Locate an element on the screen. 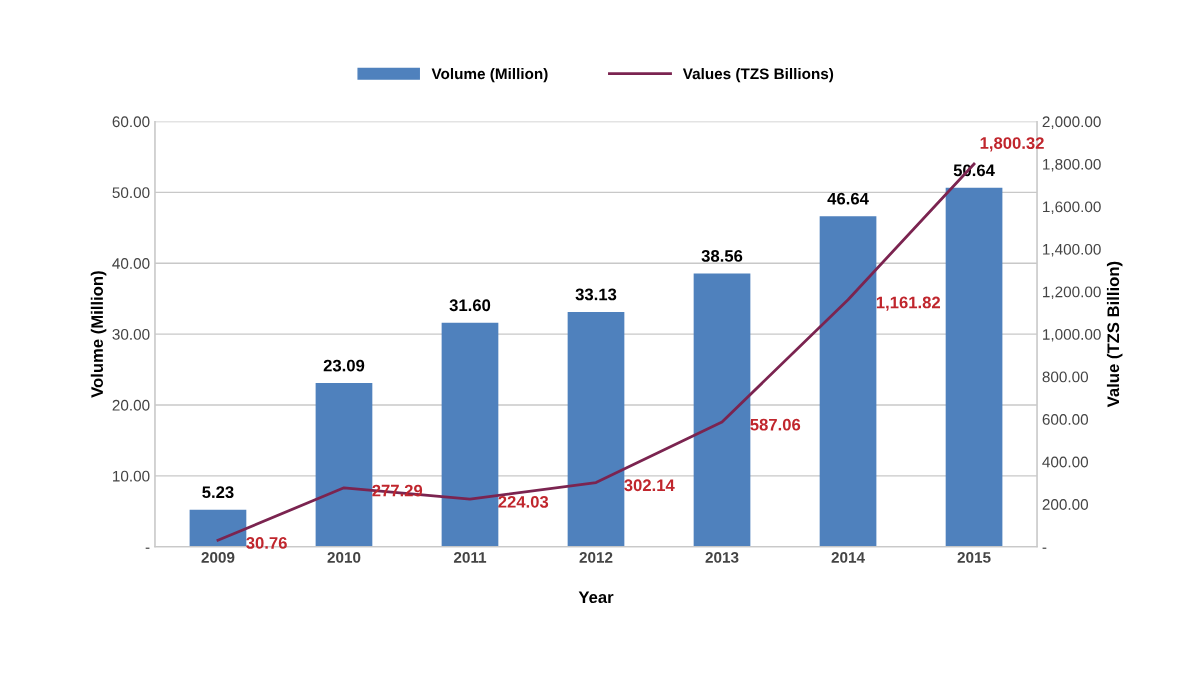 The image size is (1192, 675). y-tick-label: 40.00 is located at coordinates (131, 263).